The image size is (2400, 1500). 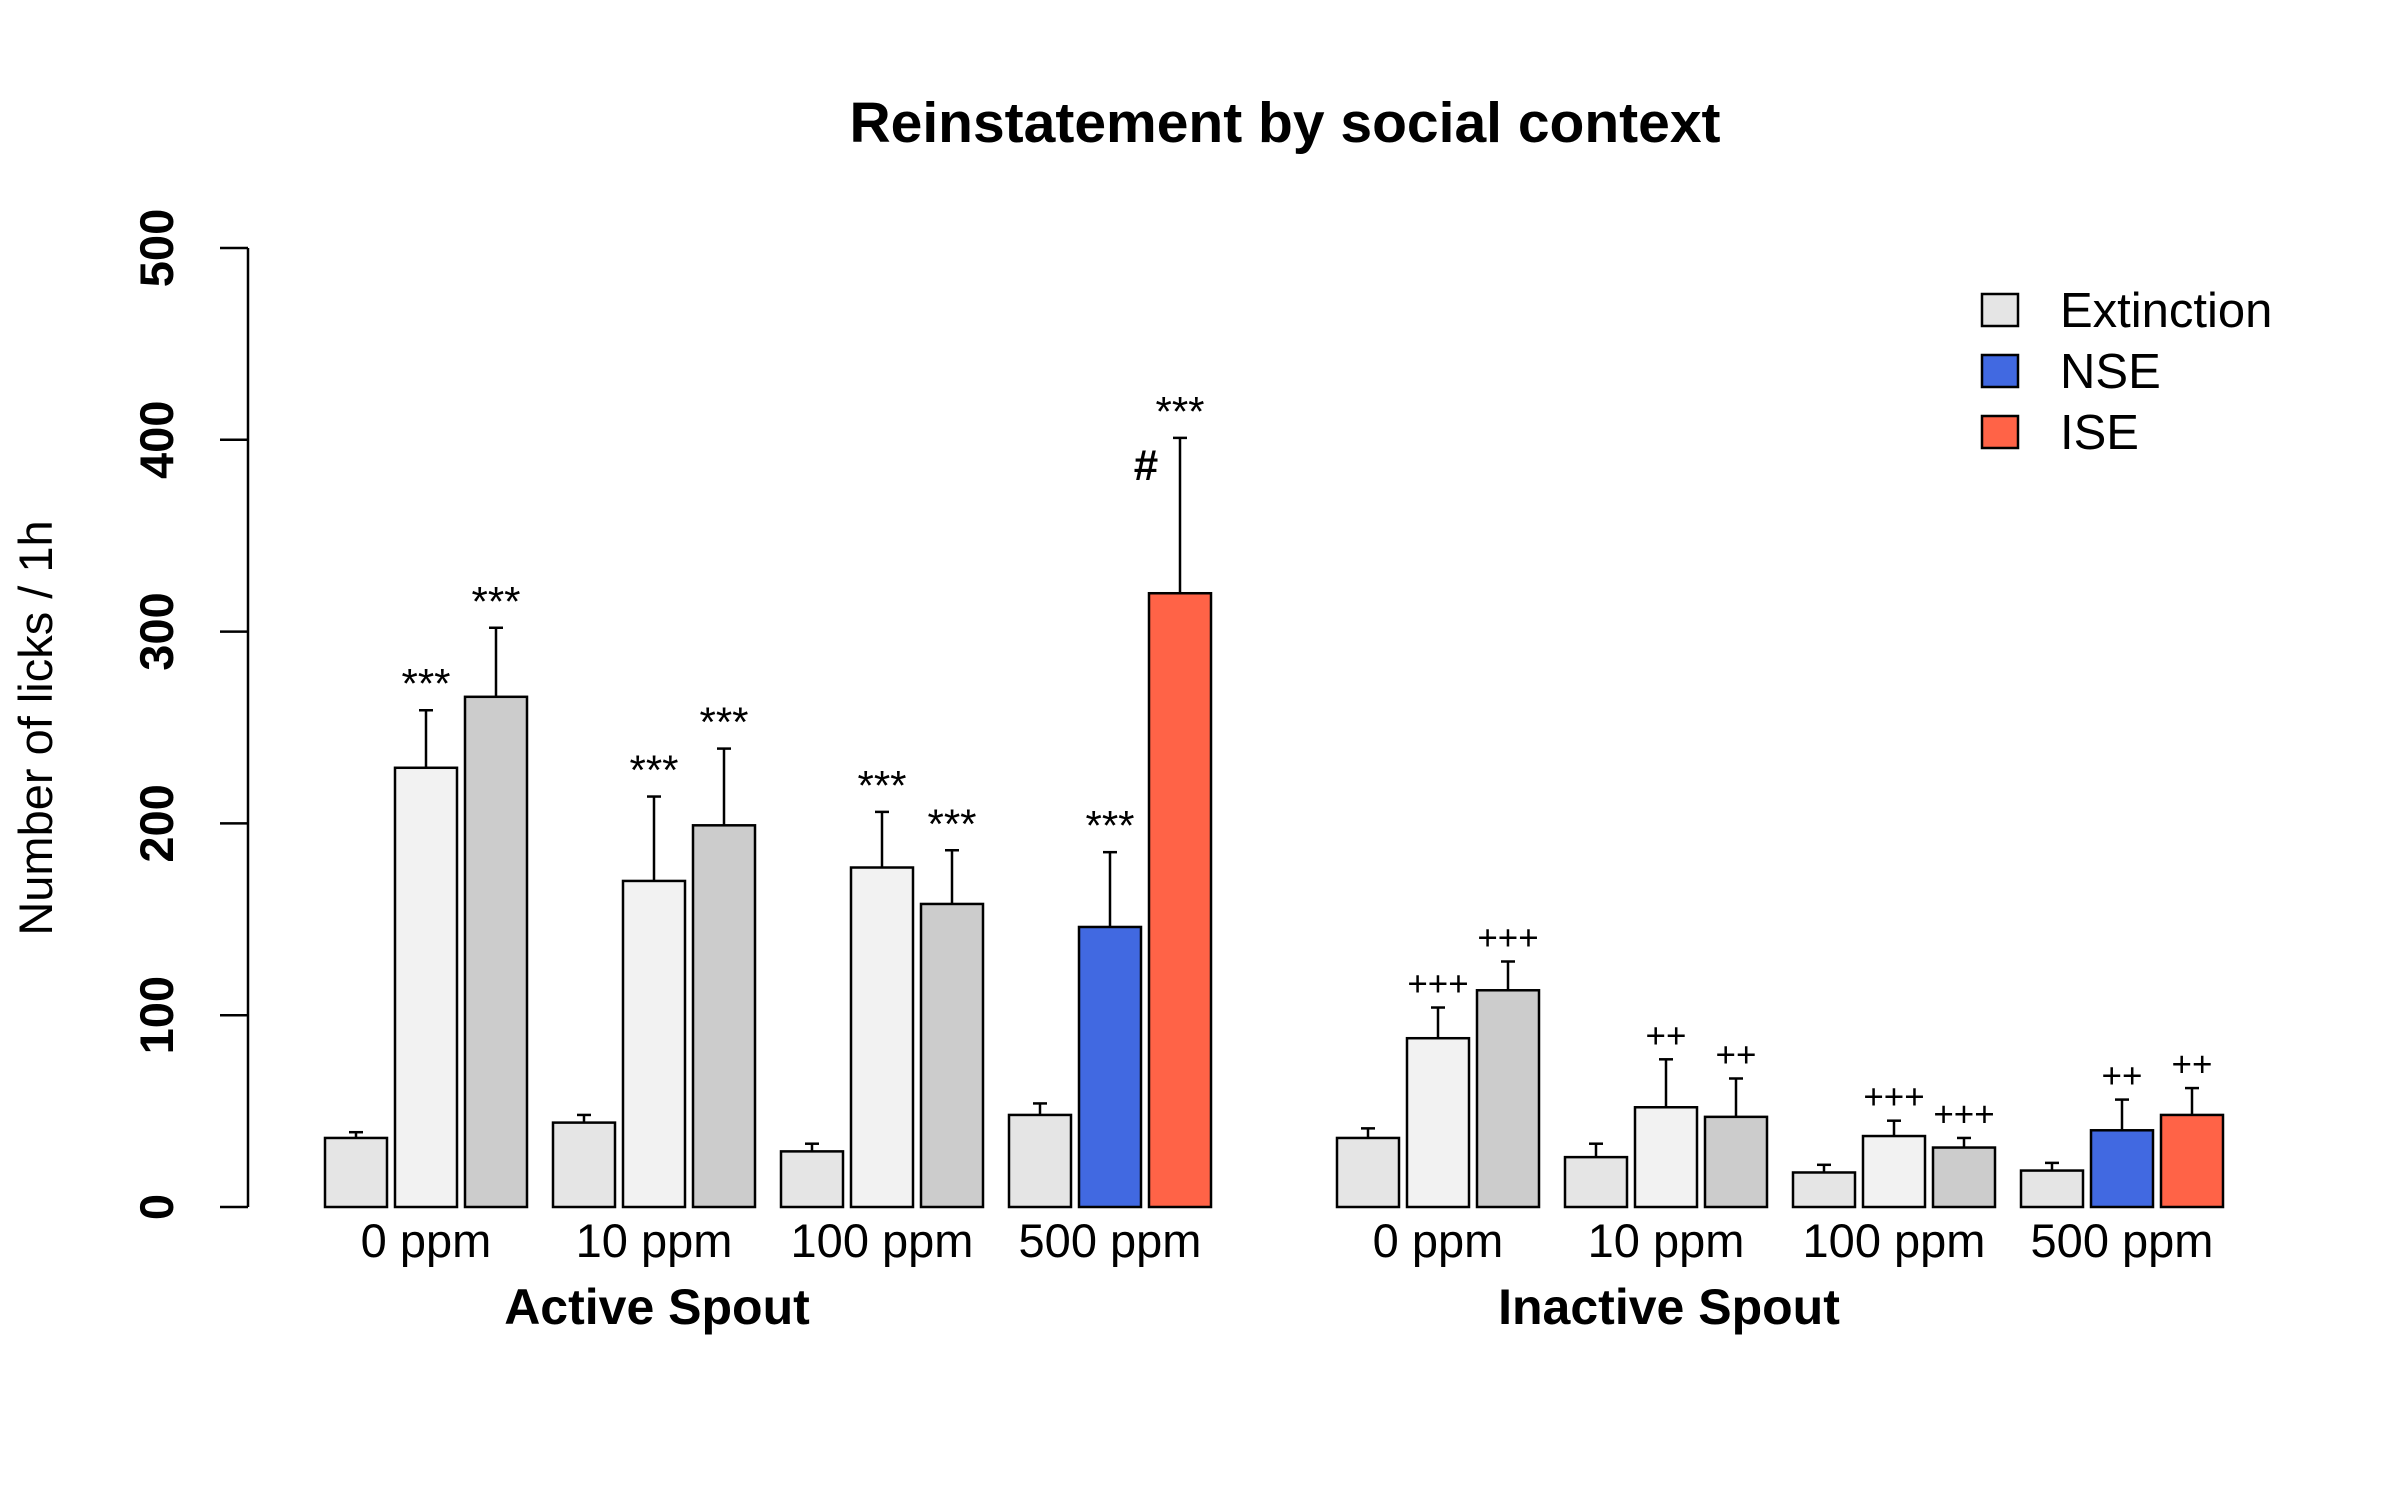 What do you see at coordinates (1669, 1307) in the screenshot?
I see `group-label: Inactive Spout` at bounding box center [1669, 1307].